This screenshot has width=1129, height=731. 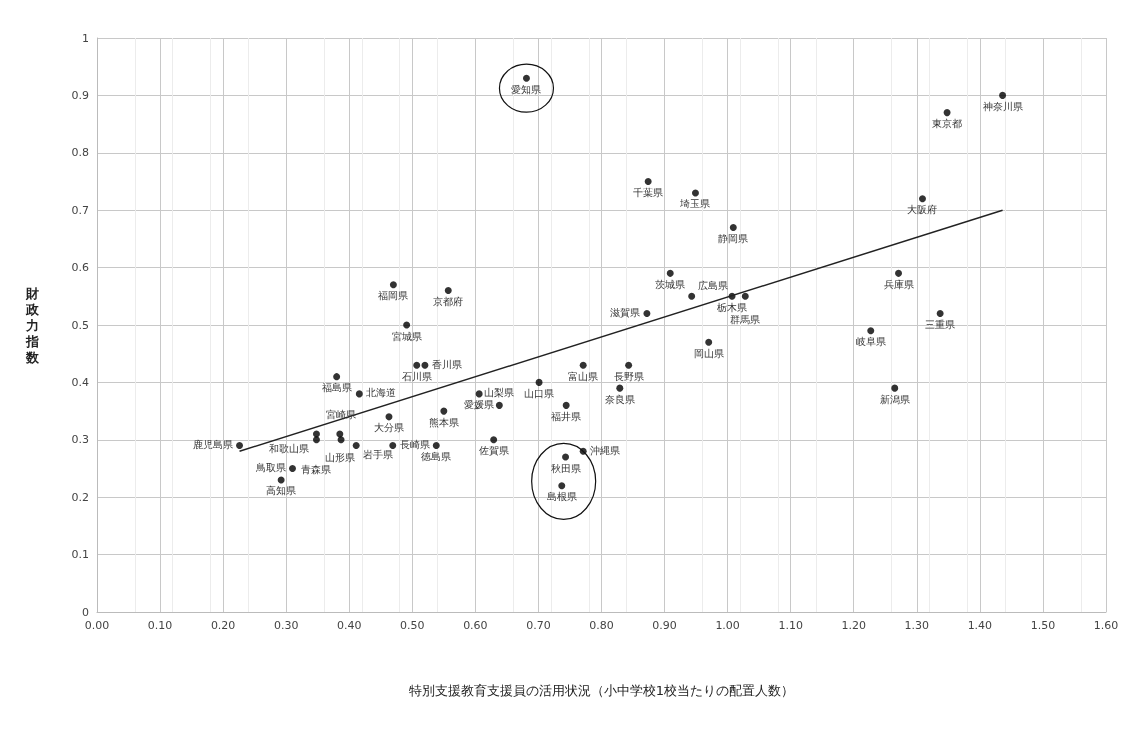 What do you see at coordinates (443, 422) in the screenshot?
I see `annotation: 熊本県` at bounding box center [443, 422].